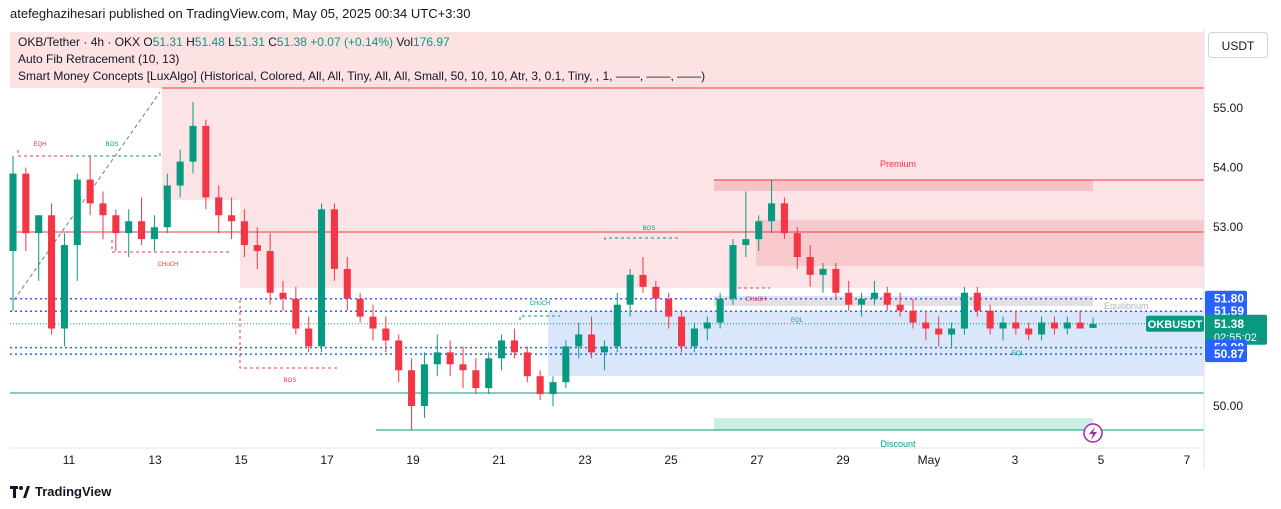 The height and width of the screenshot is (509, 1281). What do you see at coordinates (79, 42) in the screenshot?
I see `symbol-label: OKB/Tether · 4h · OKX` at bounding box center [79, 42].